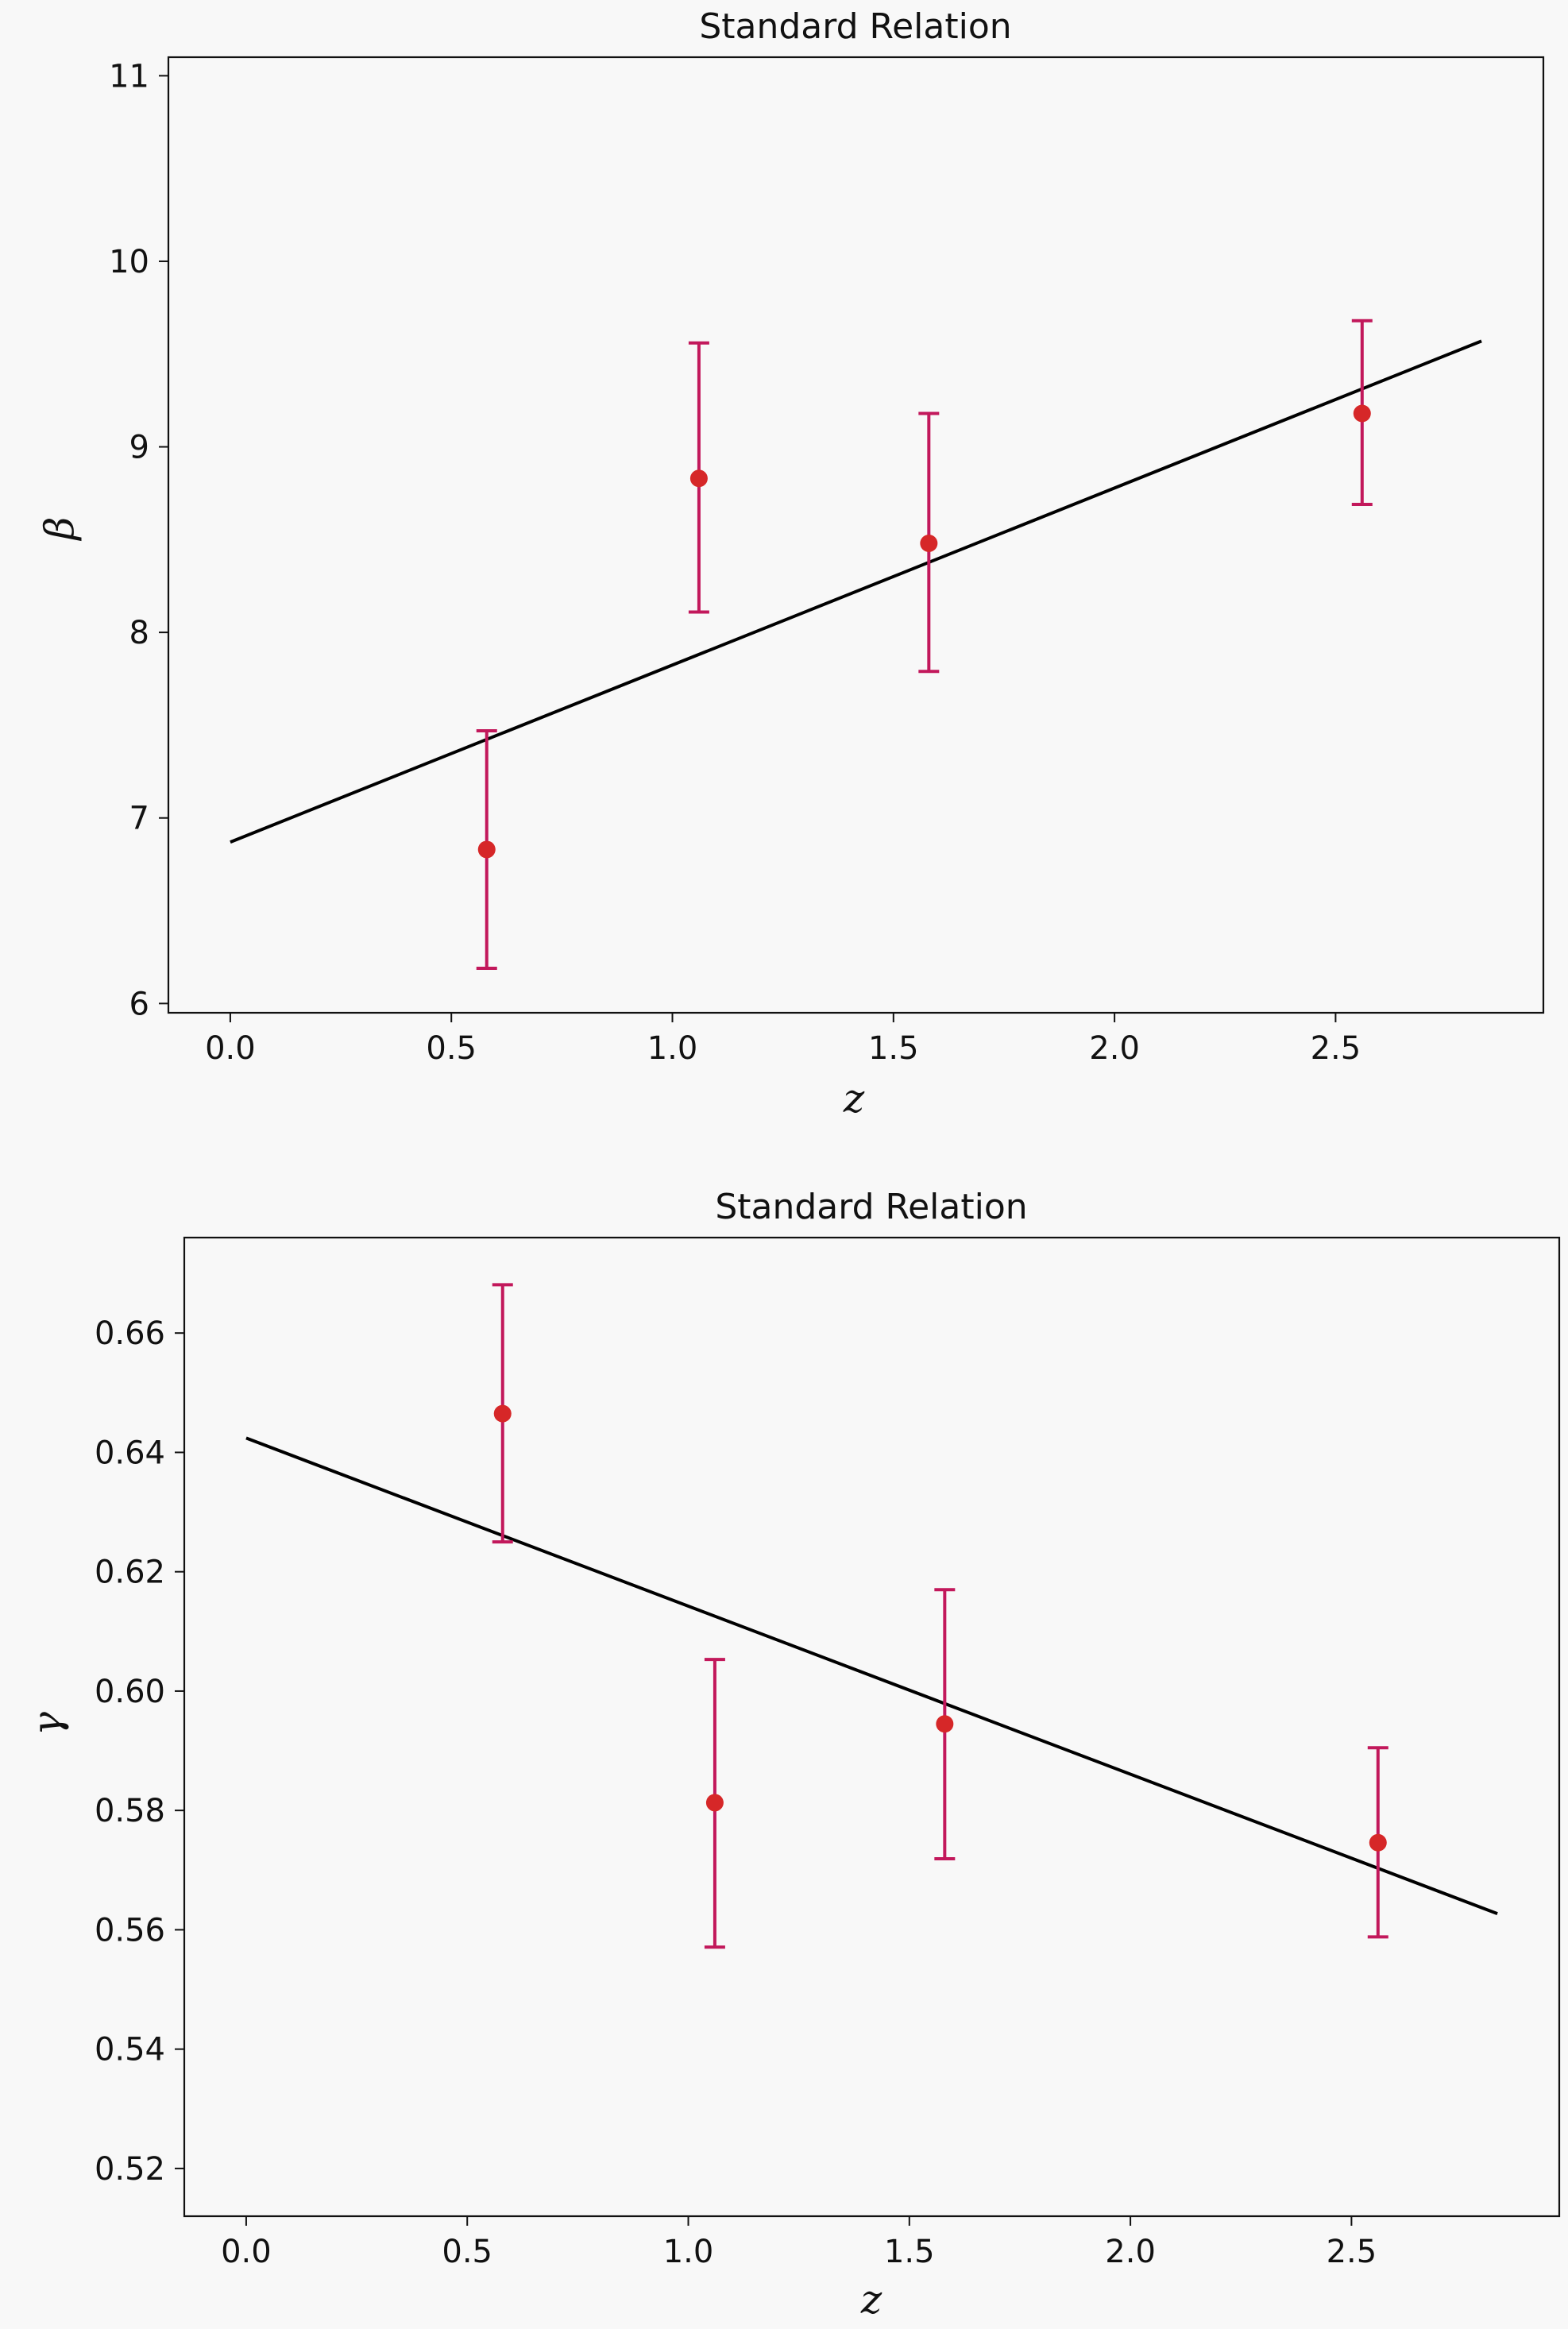  Describe the element at coordinates (231, 1048) in the screenshot. I see `beta-x-tick-label: 0.0` at that location.